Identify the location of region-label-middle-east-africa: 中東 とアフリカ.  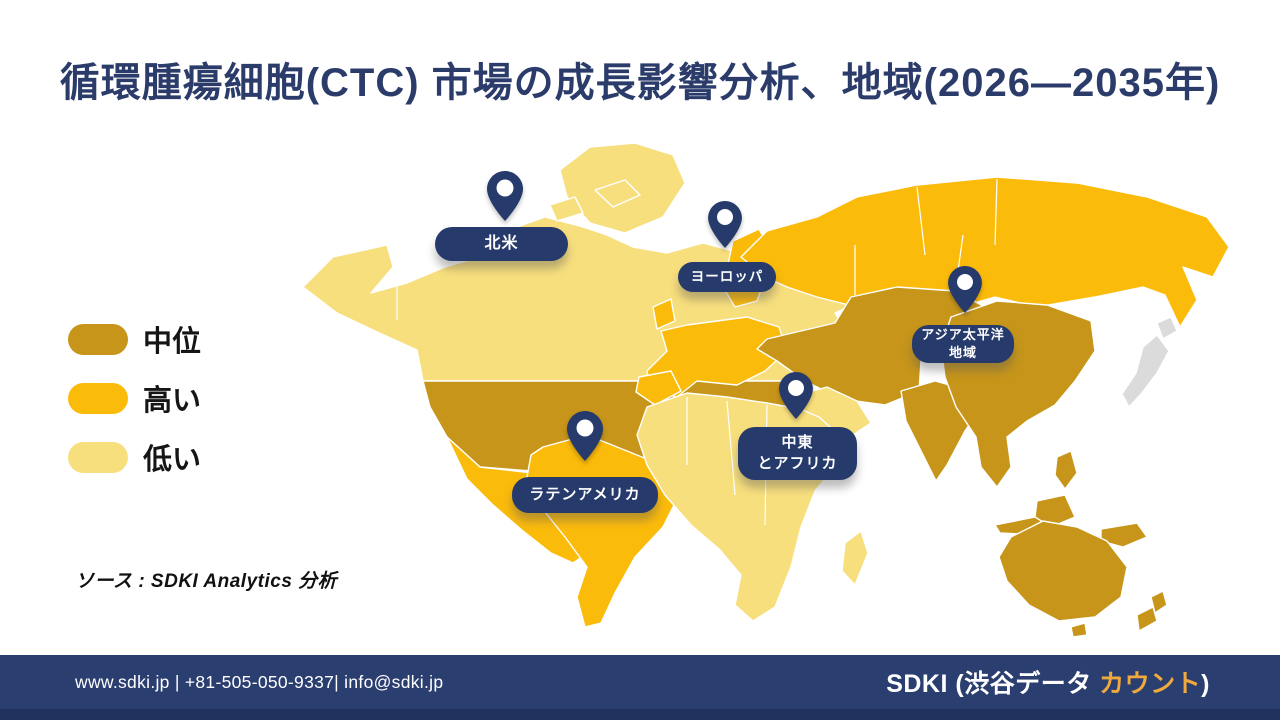
(797, 453).